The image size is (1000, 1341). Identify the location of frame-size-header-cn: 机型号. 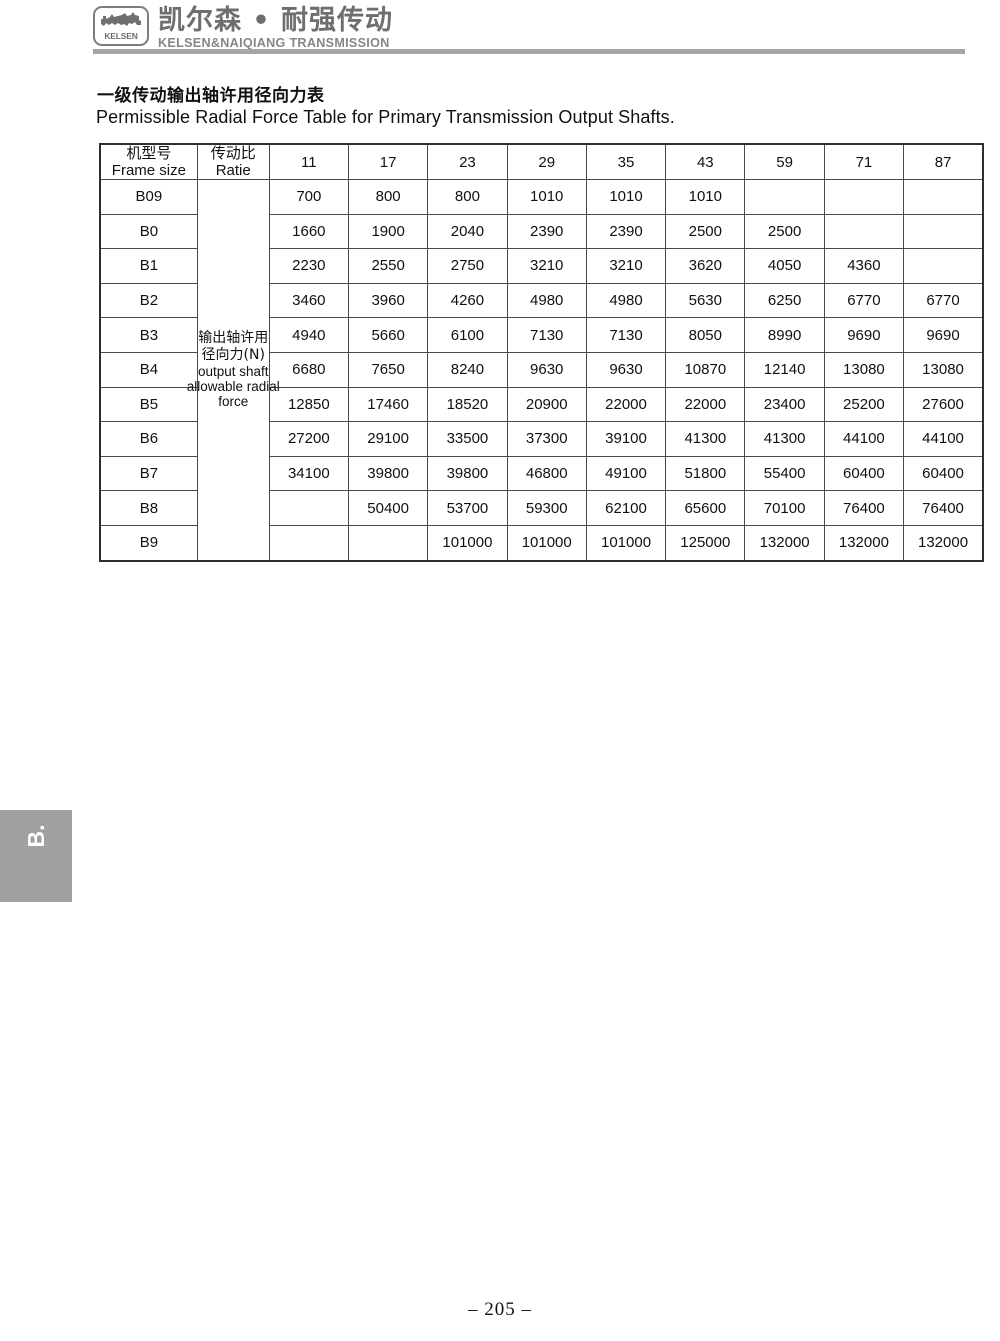
(149, 153).